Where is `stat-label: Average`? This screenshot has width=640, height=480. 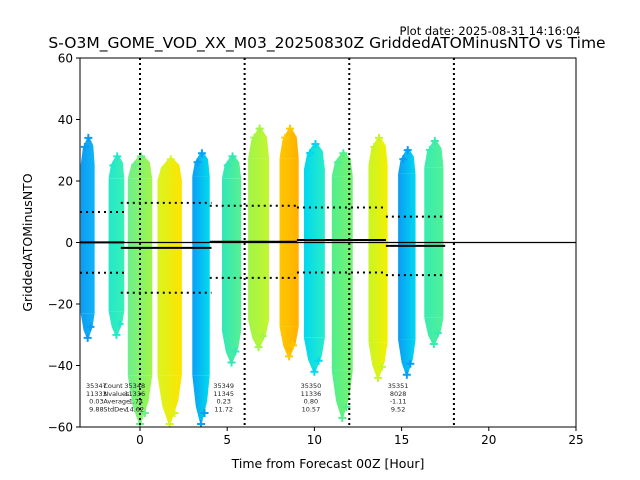 stat-label: Average is located at coordinates (116, 402).